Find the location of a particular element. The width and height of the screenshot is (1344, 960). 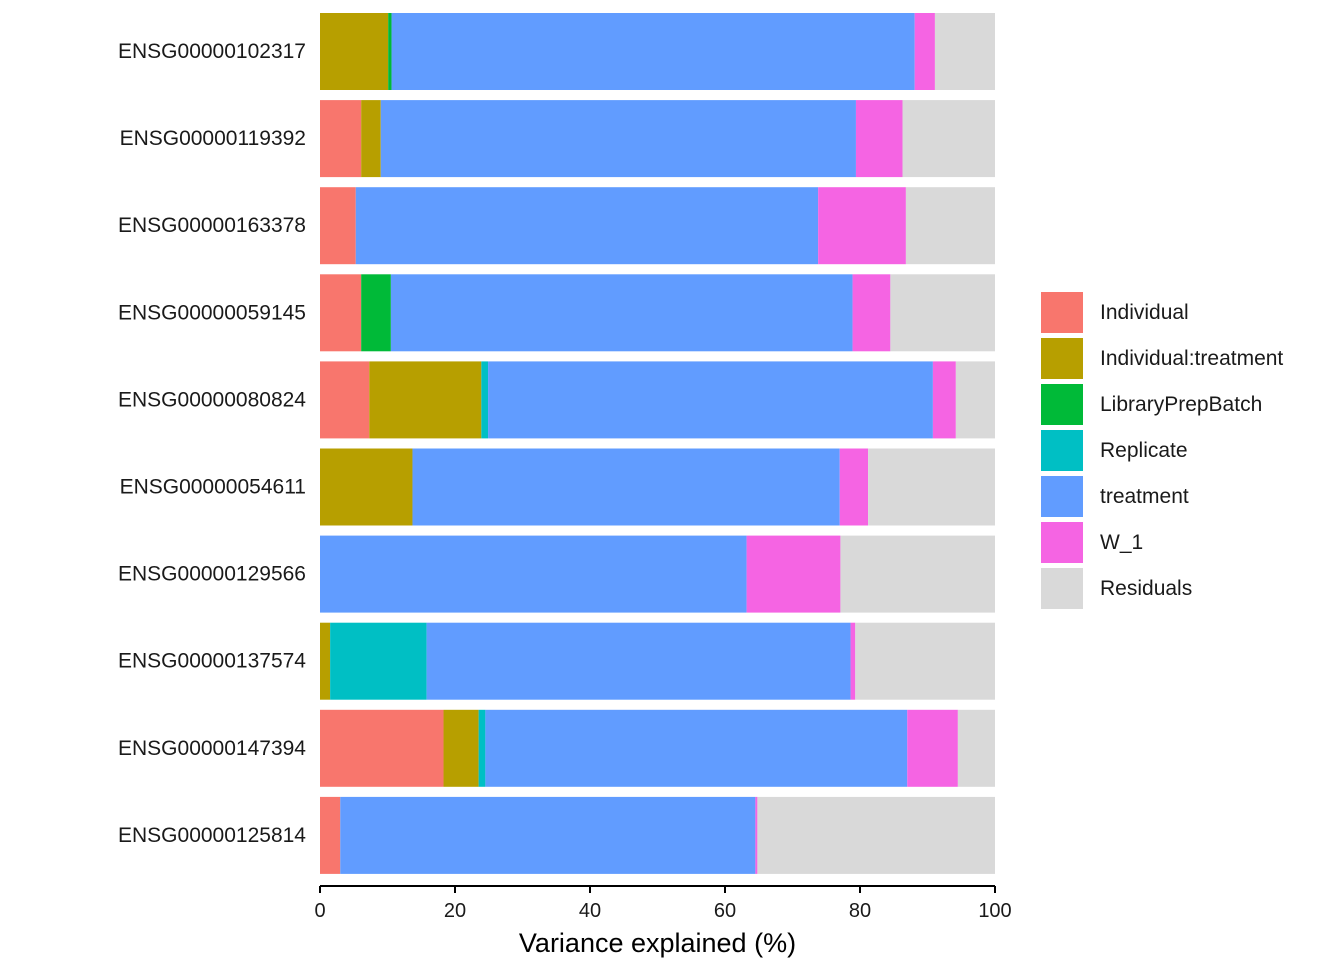

category-label: ENSG00000163378 is located at coordinates (212, 225).